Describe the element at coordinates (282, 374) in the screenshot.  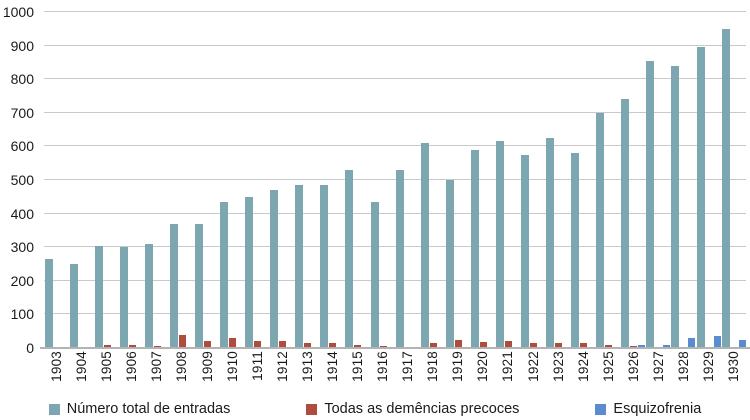
I see `x-tick-1912: 1912` at that location.